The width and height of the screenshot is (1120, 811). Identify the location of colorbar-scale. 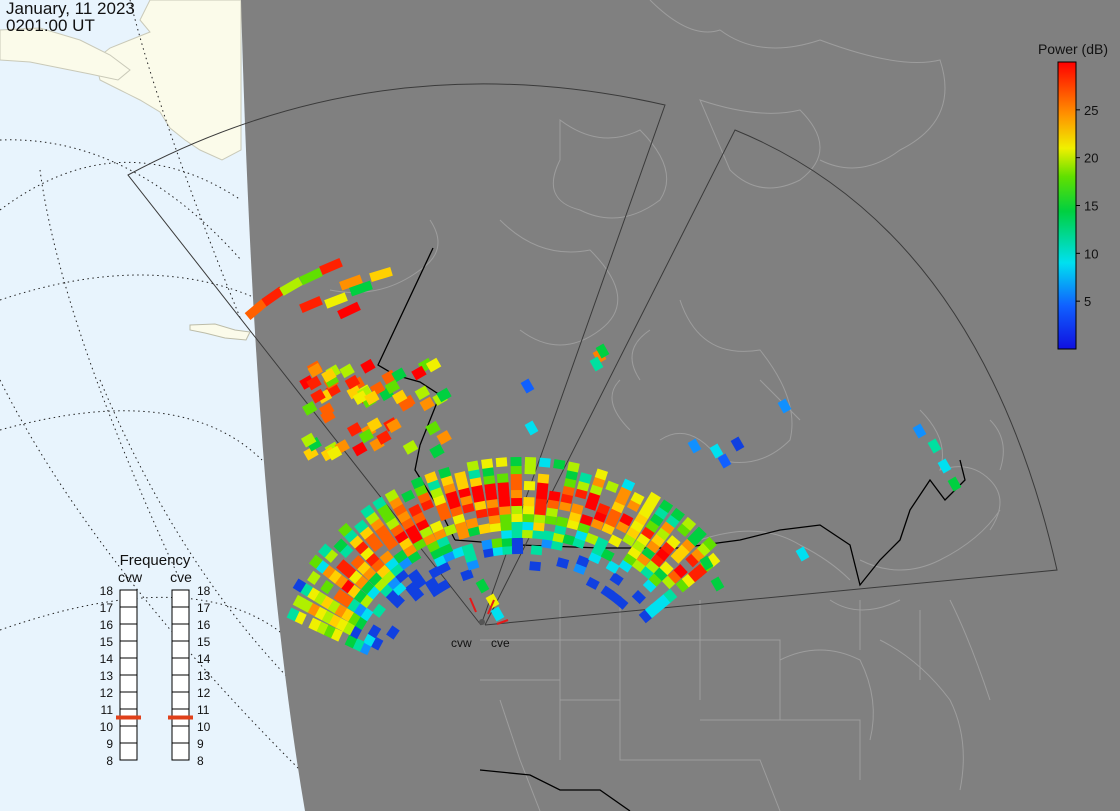
(1067, 205).